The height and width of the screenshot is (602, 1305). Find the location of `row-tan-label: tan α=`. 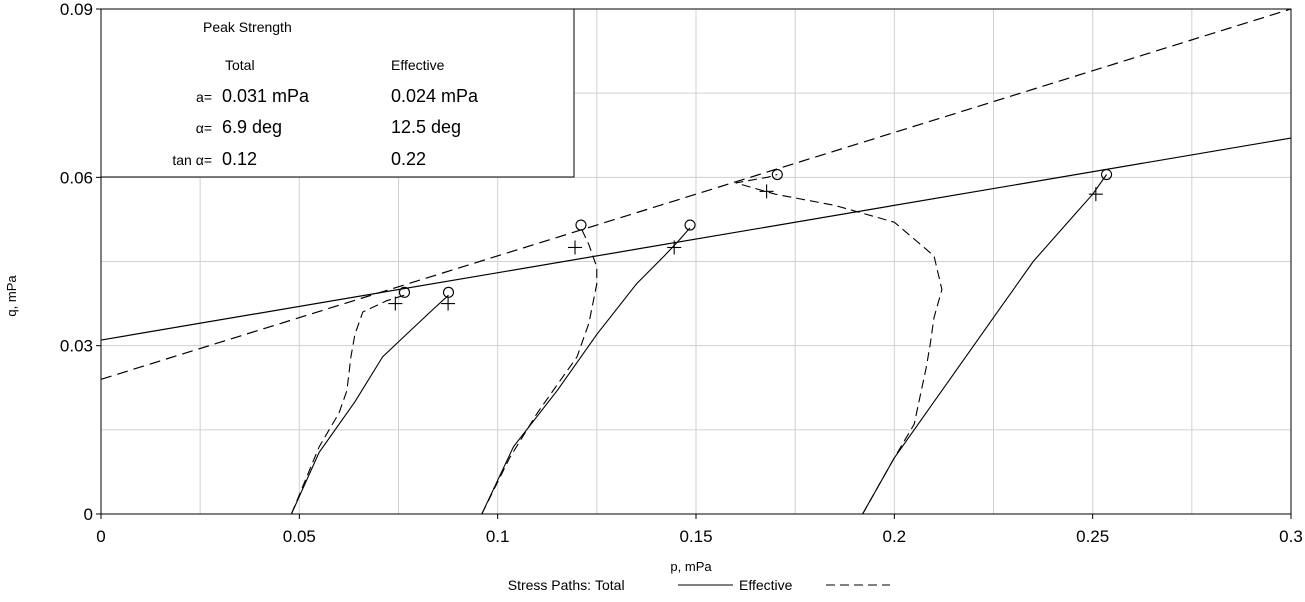

row-tan-label: tan α= is located at coordinates (192, 160).